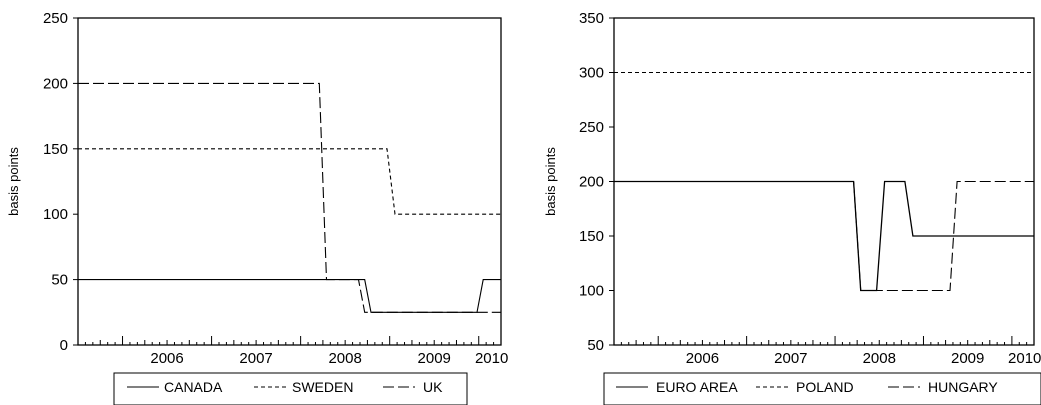  I want to click on legend-label: CANADA, so click(193, 387).